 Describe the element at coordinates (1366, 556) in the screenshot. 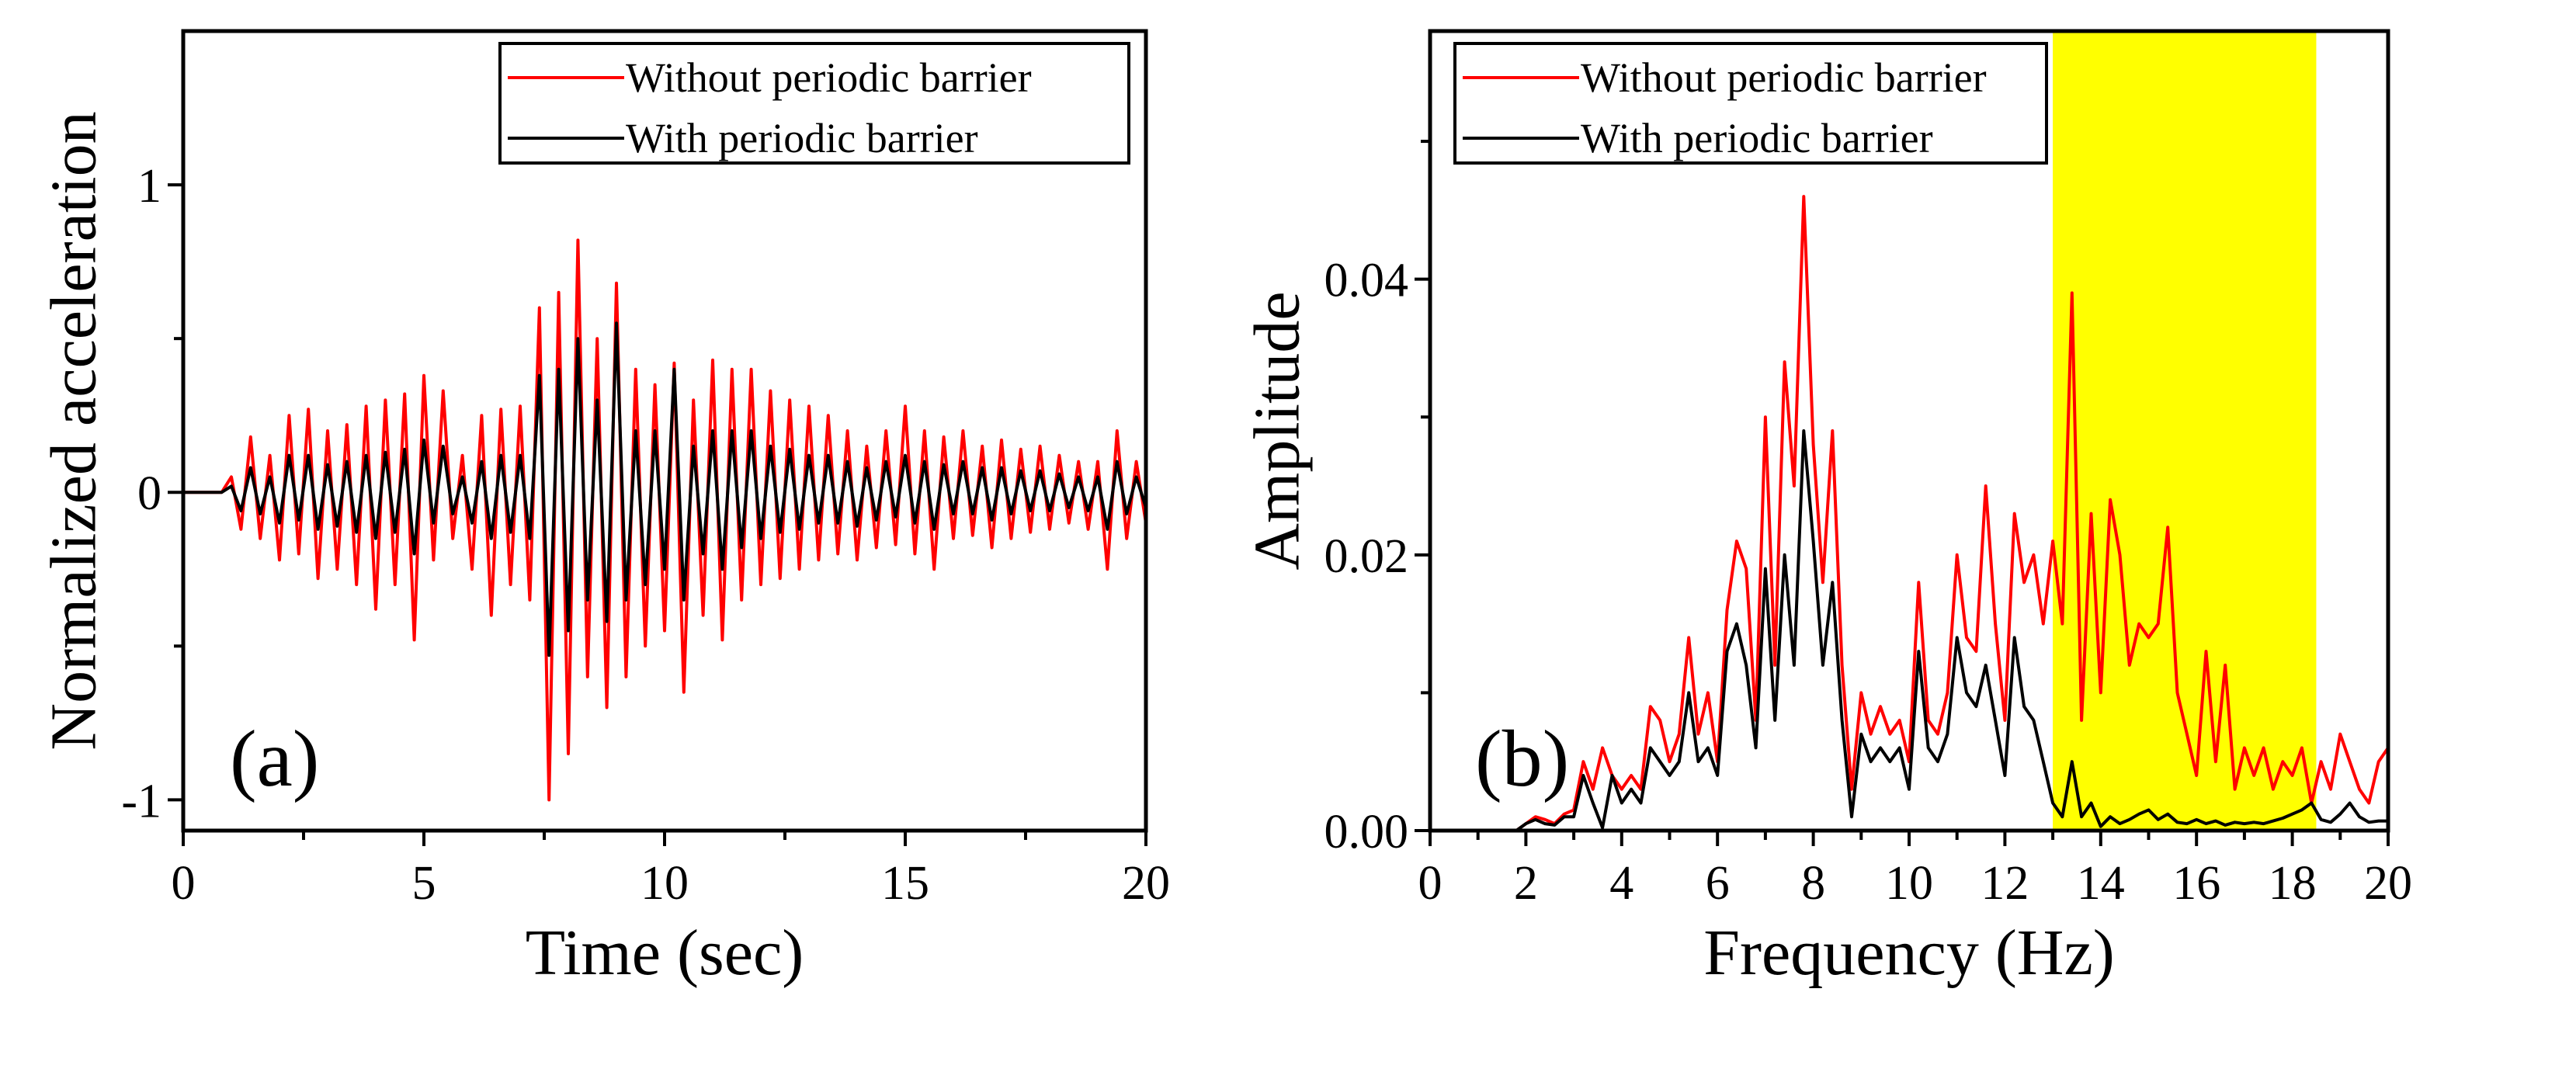

I see `y-tick-label: 0.02` at that location.